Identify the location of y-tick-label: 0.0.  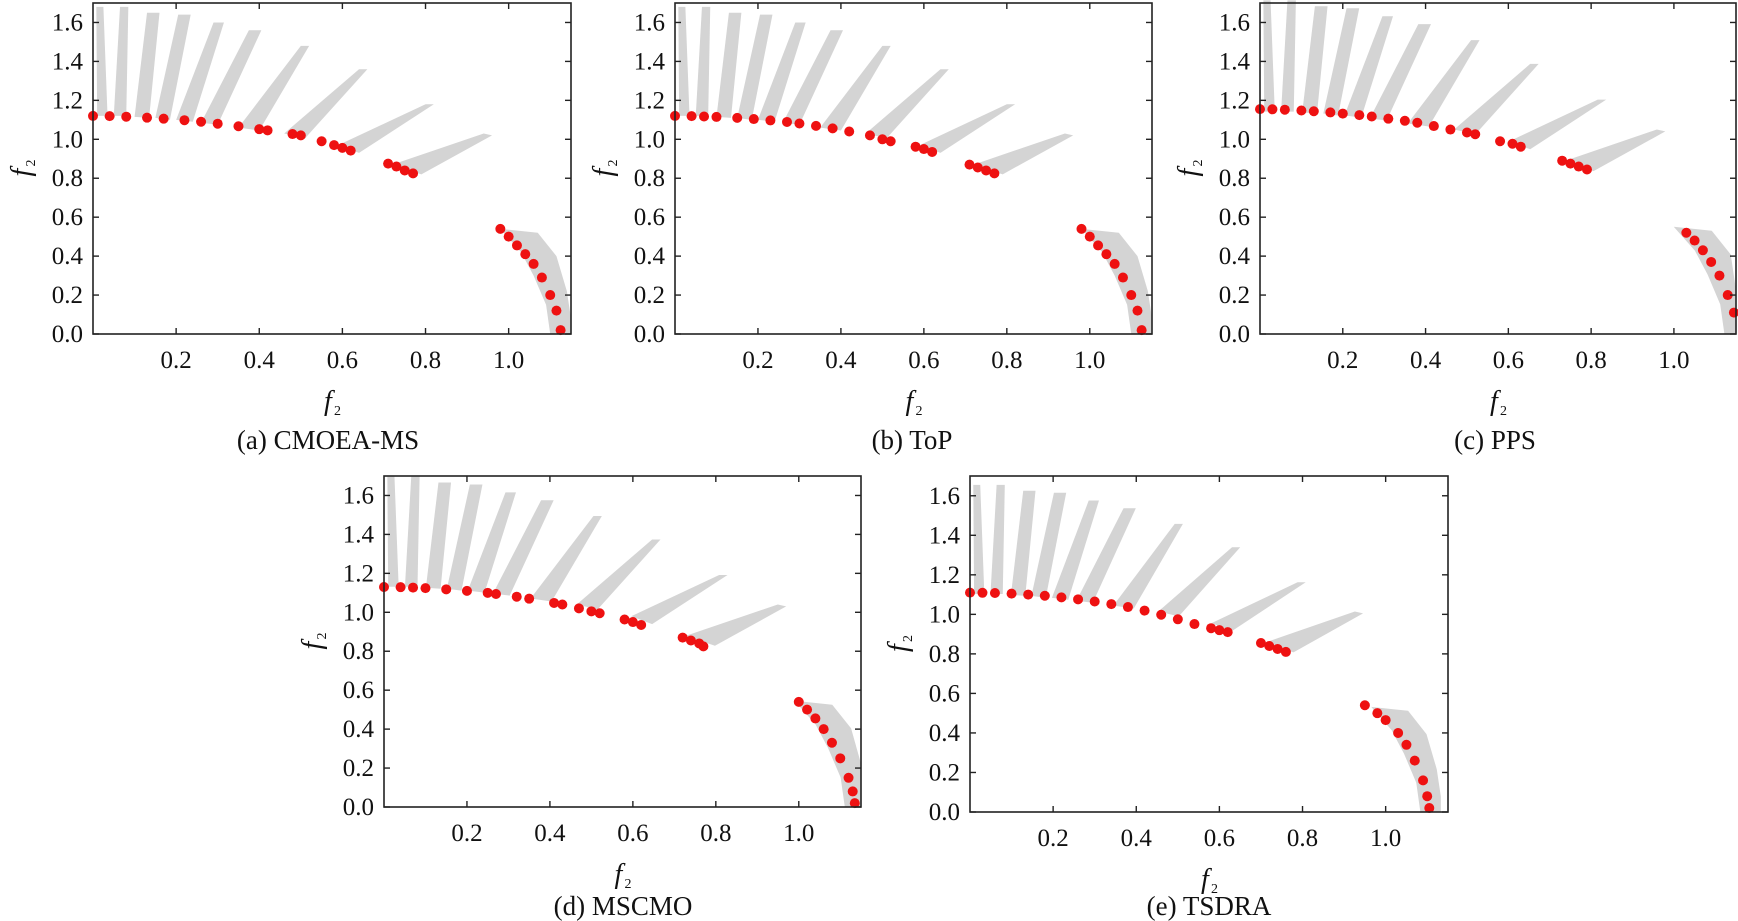
(944, 812).